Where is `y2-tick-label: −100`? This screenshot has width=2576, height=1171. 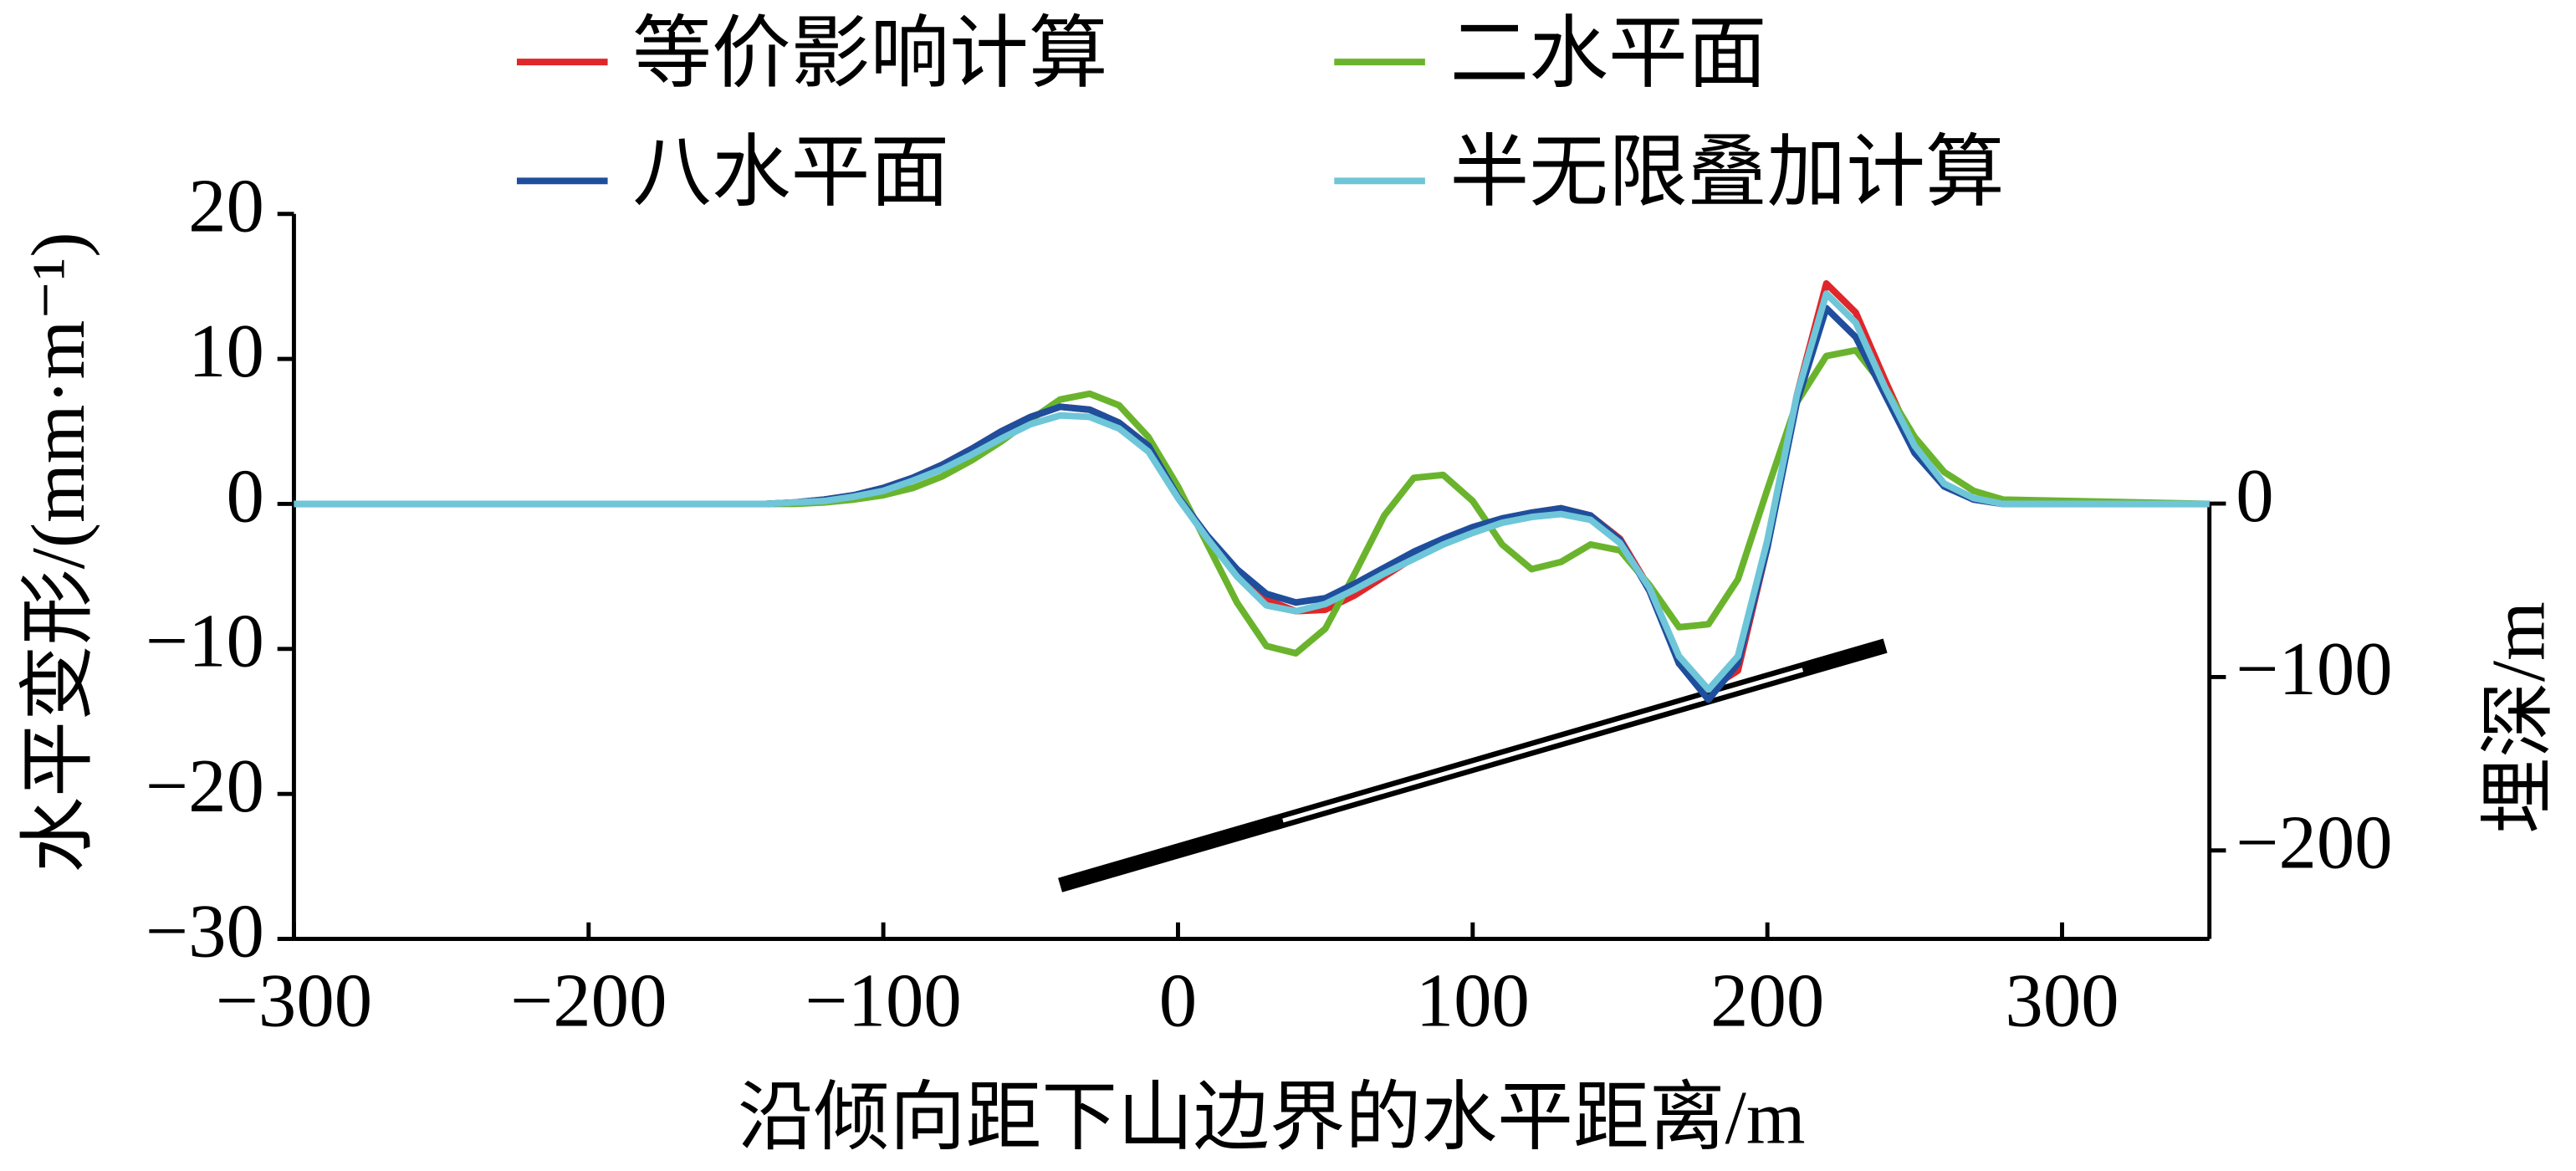 y2-tick-label: −100 is located at coordinates (2314, 668).